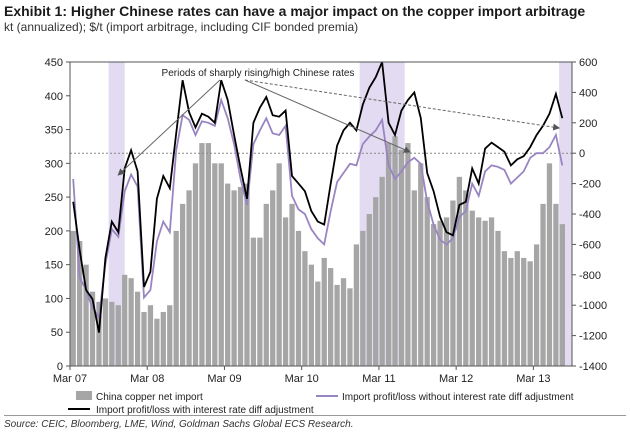 This screenshot has height=438, width=630. Describe the element at coordinates (588, 93) in the screenshot. I see `y-right-tick-label: 400` at that location.